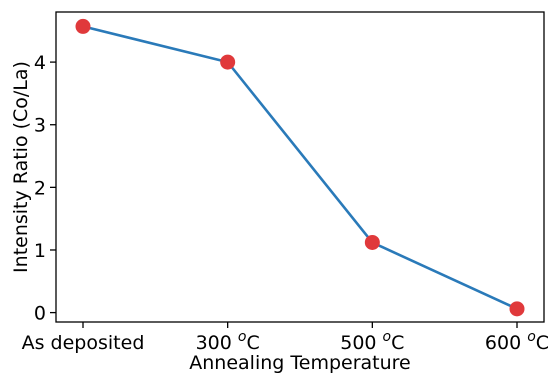 Image resolution: width=555 pixels, height=377 pixels. Describe the element at coordinates (21, 167) in the screenshot. I see `y-axis-label: Intensity Ratio (Co/La)` at that location.